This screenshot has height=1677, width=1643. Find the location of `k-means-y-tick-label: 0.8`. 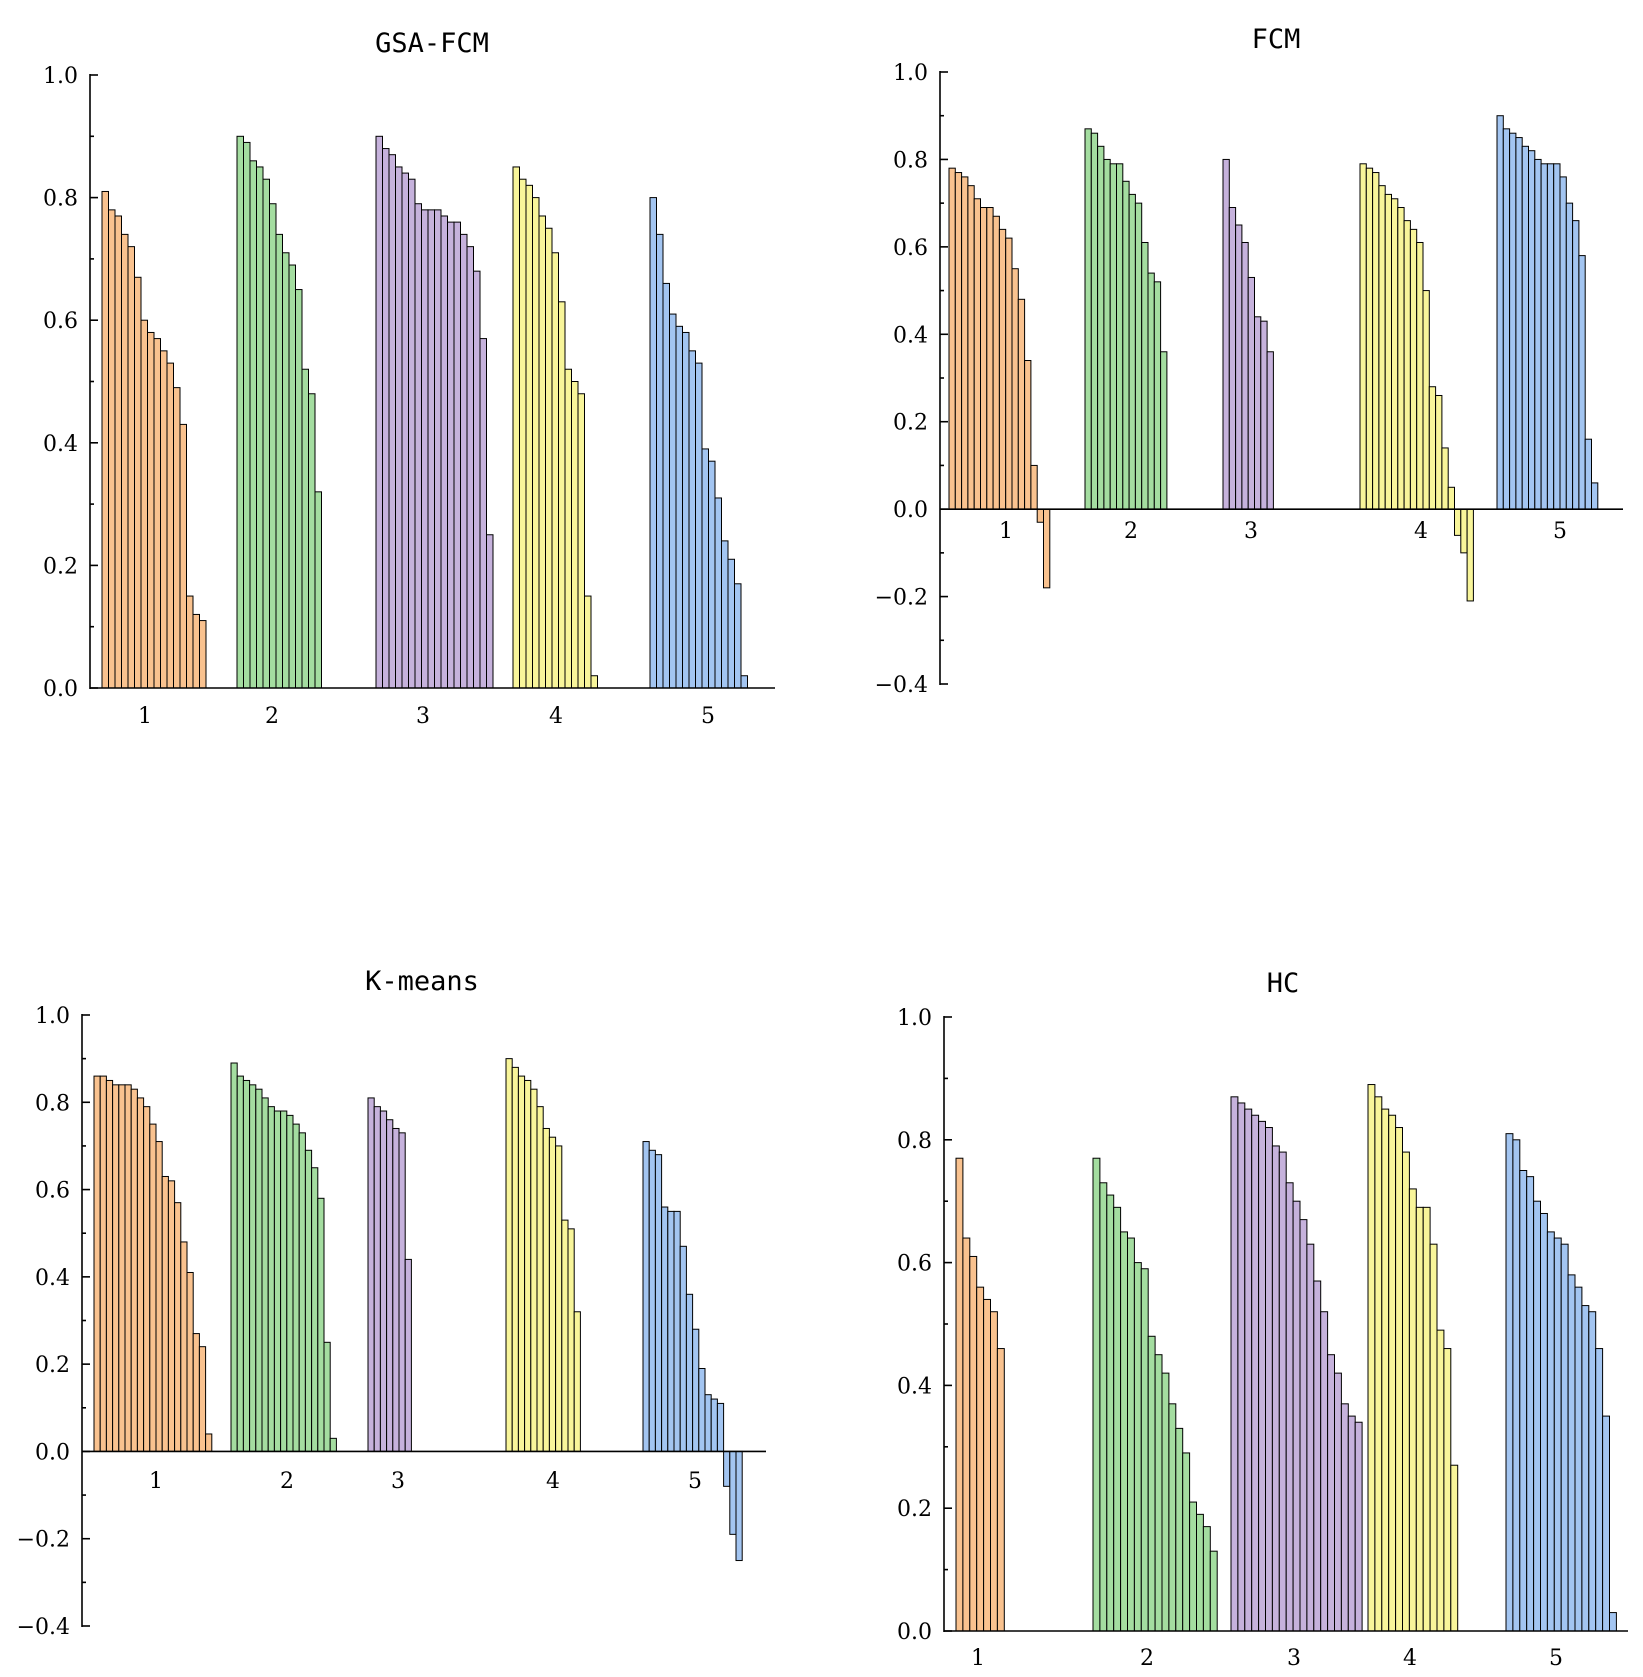

k-means-y-tick-label: 0.8 is located at coordinates (52, 1103).